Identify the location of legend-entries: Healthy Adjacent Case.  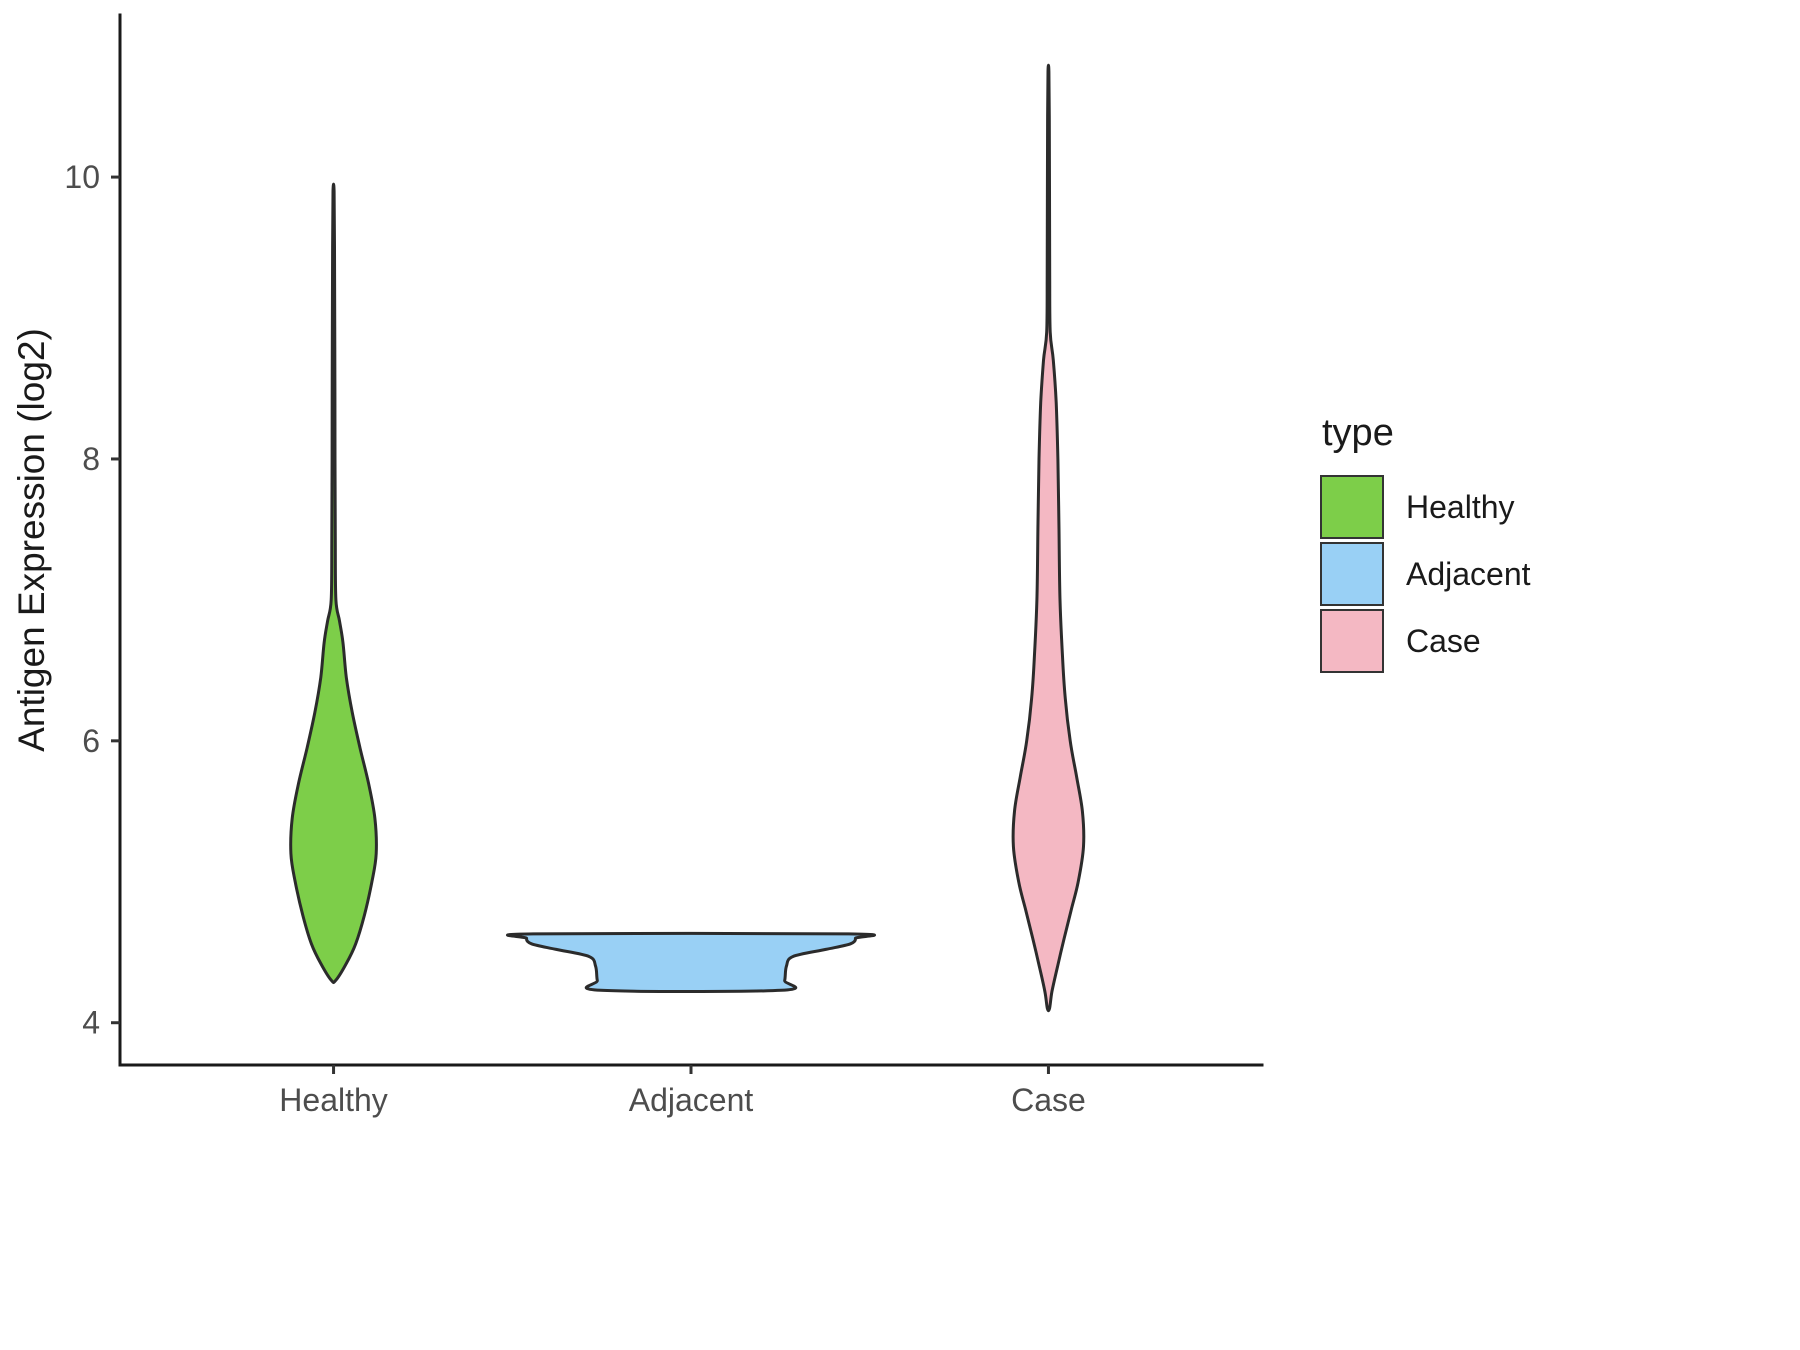
(1425, 574).